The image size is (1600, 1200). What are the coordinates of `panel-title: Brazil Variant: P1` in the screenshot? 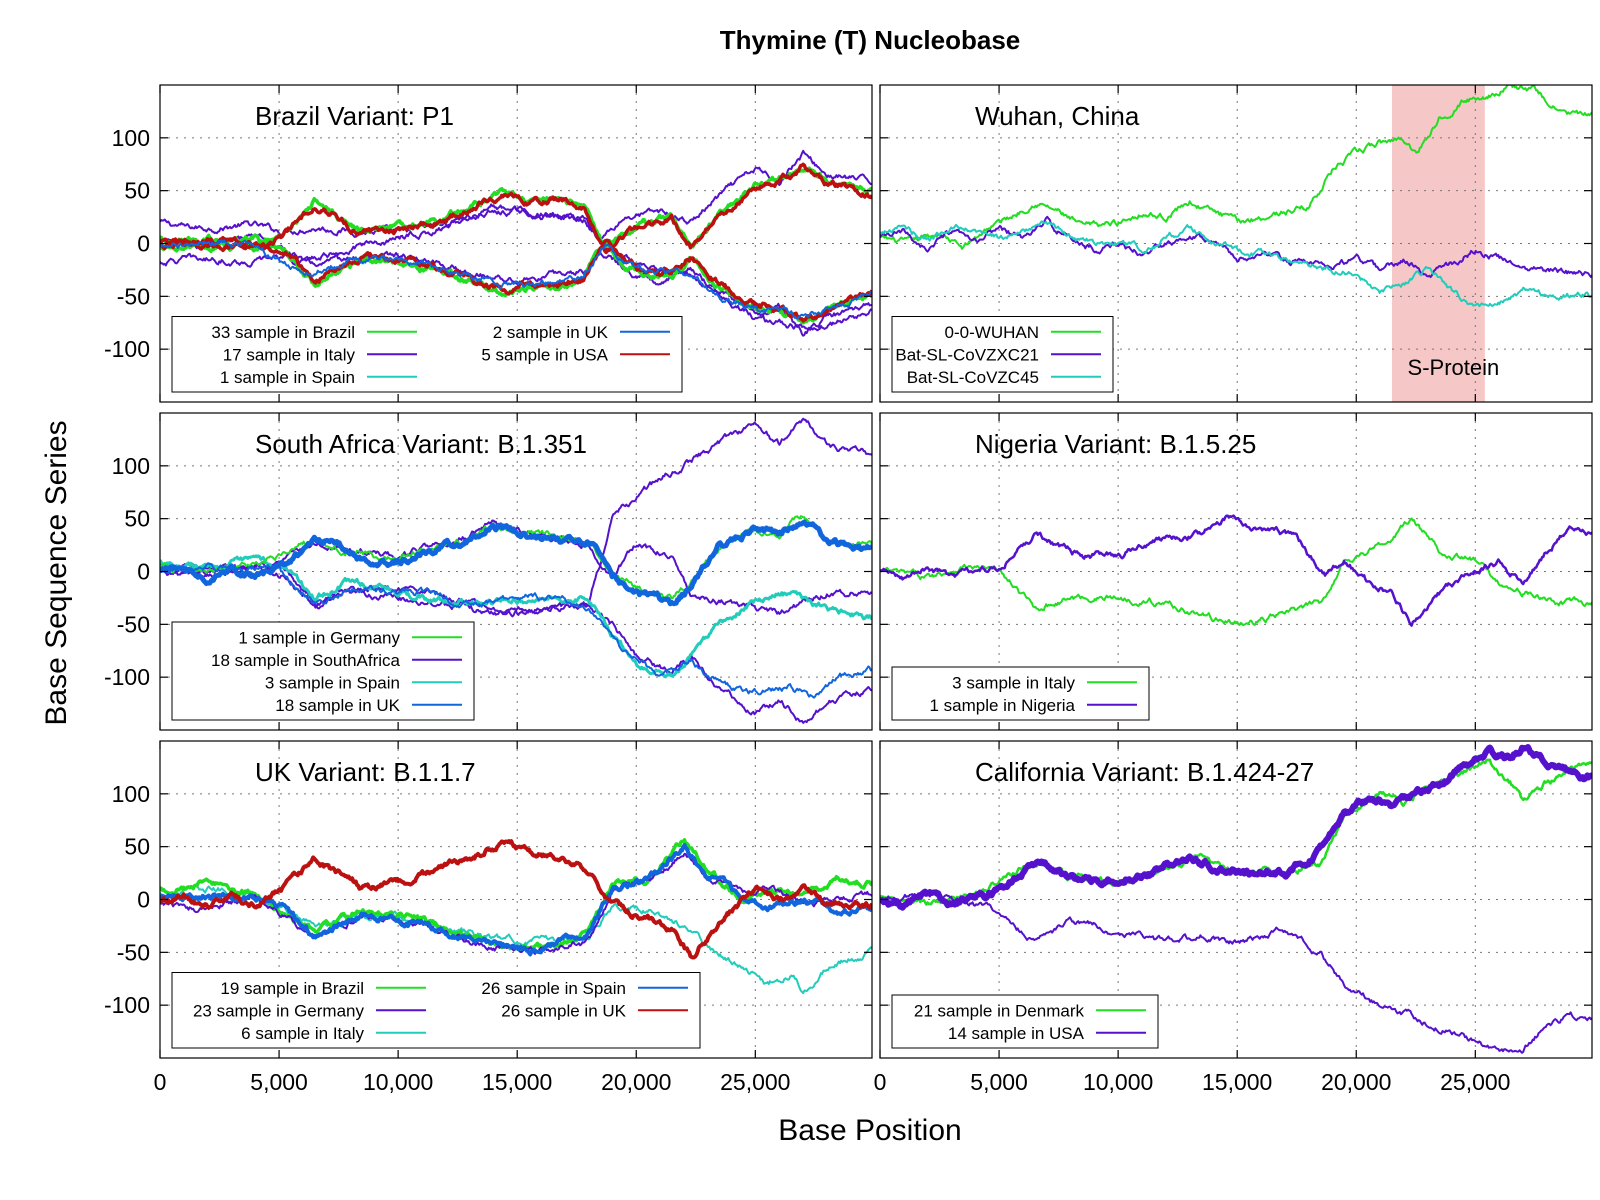 It's located at (354, 116).